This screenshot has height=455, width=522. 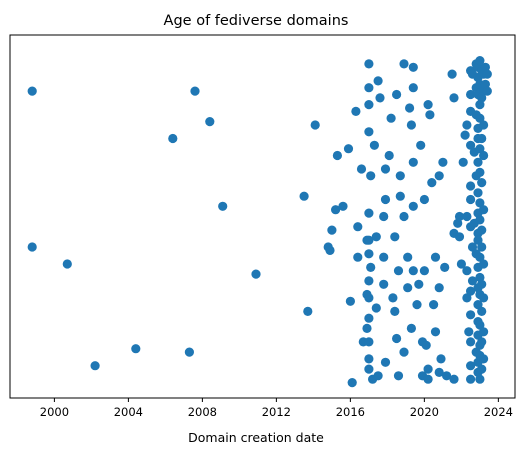 I want to click on x-tick-label: 2004, so click(x=128, y=412).